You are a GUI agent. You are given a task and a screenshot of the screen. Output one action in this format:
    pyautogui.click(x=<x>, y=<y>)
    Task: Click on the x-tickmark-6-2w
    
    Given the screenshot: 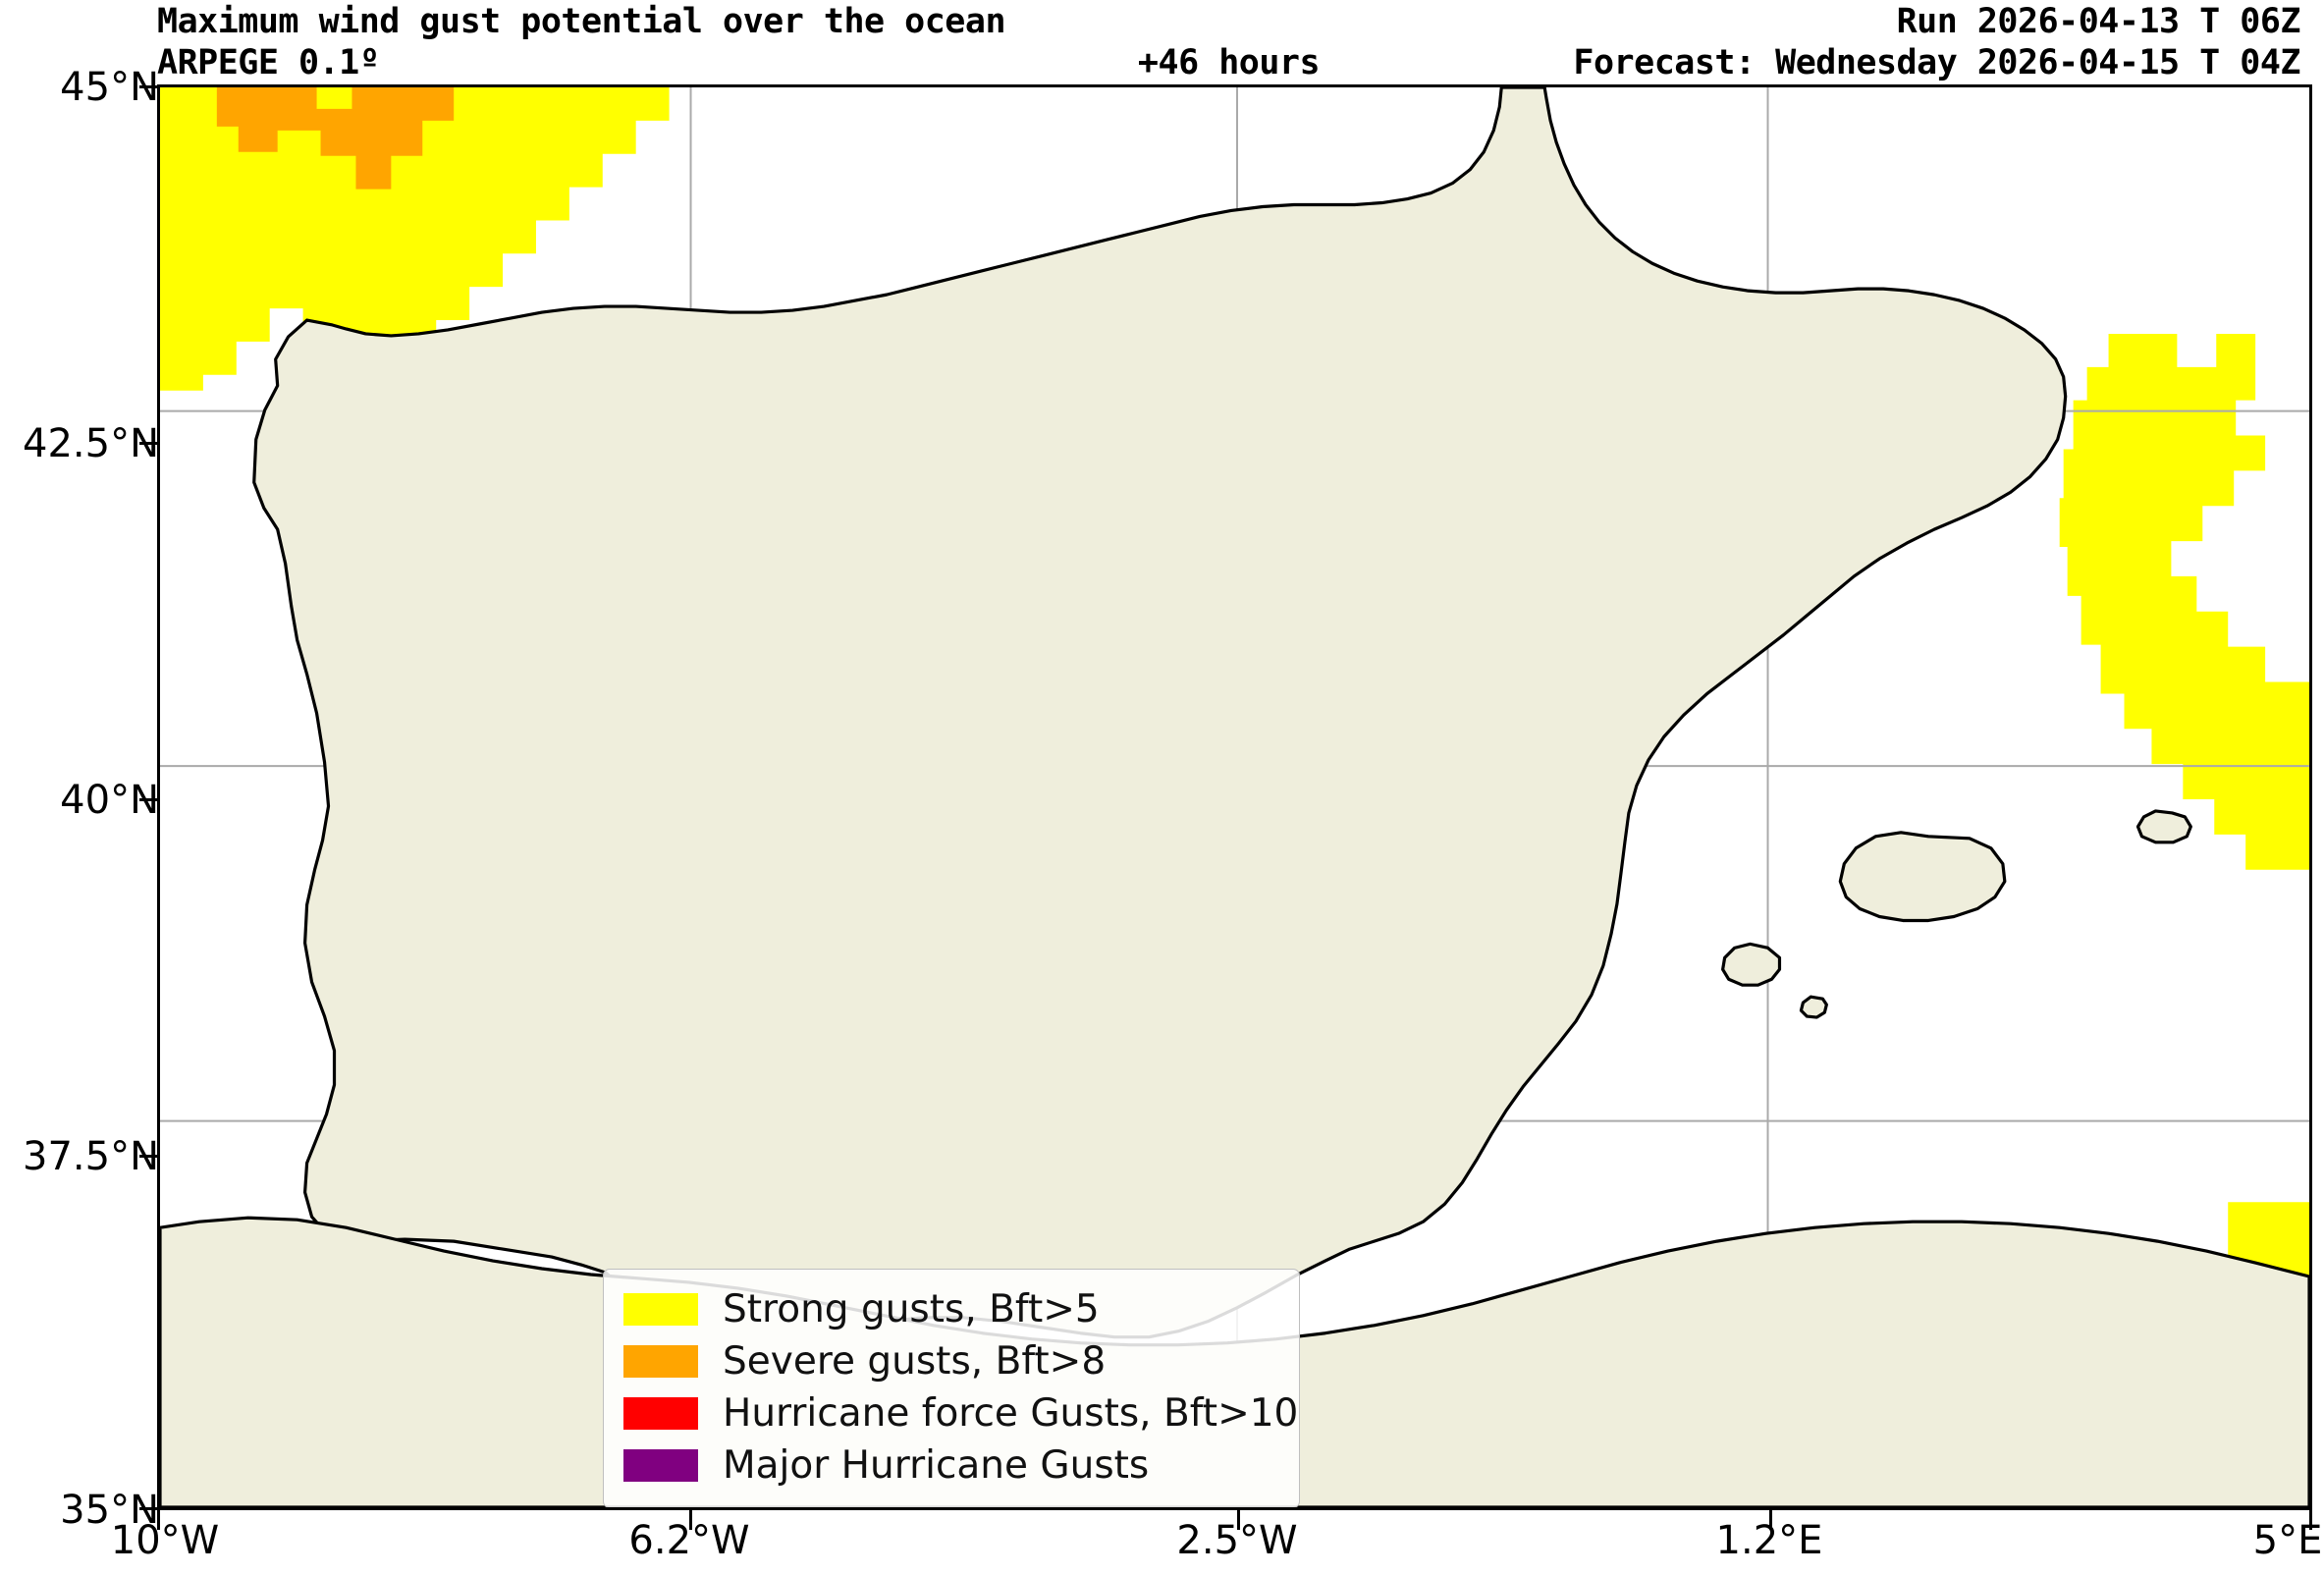 What is the action you would take?
    pyautogui.click(x=690, y=1520)
    